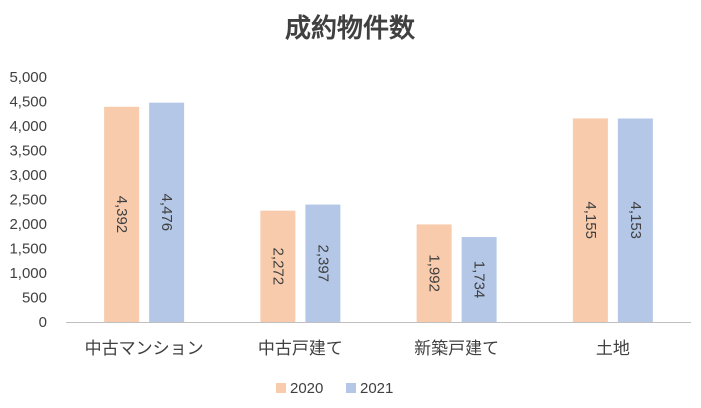 The image size is (701, 408). What do you see at coordinates (351, 388) in the screenshot?
I see `legend-swatch-2021` at bounding box center [351, 388].